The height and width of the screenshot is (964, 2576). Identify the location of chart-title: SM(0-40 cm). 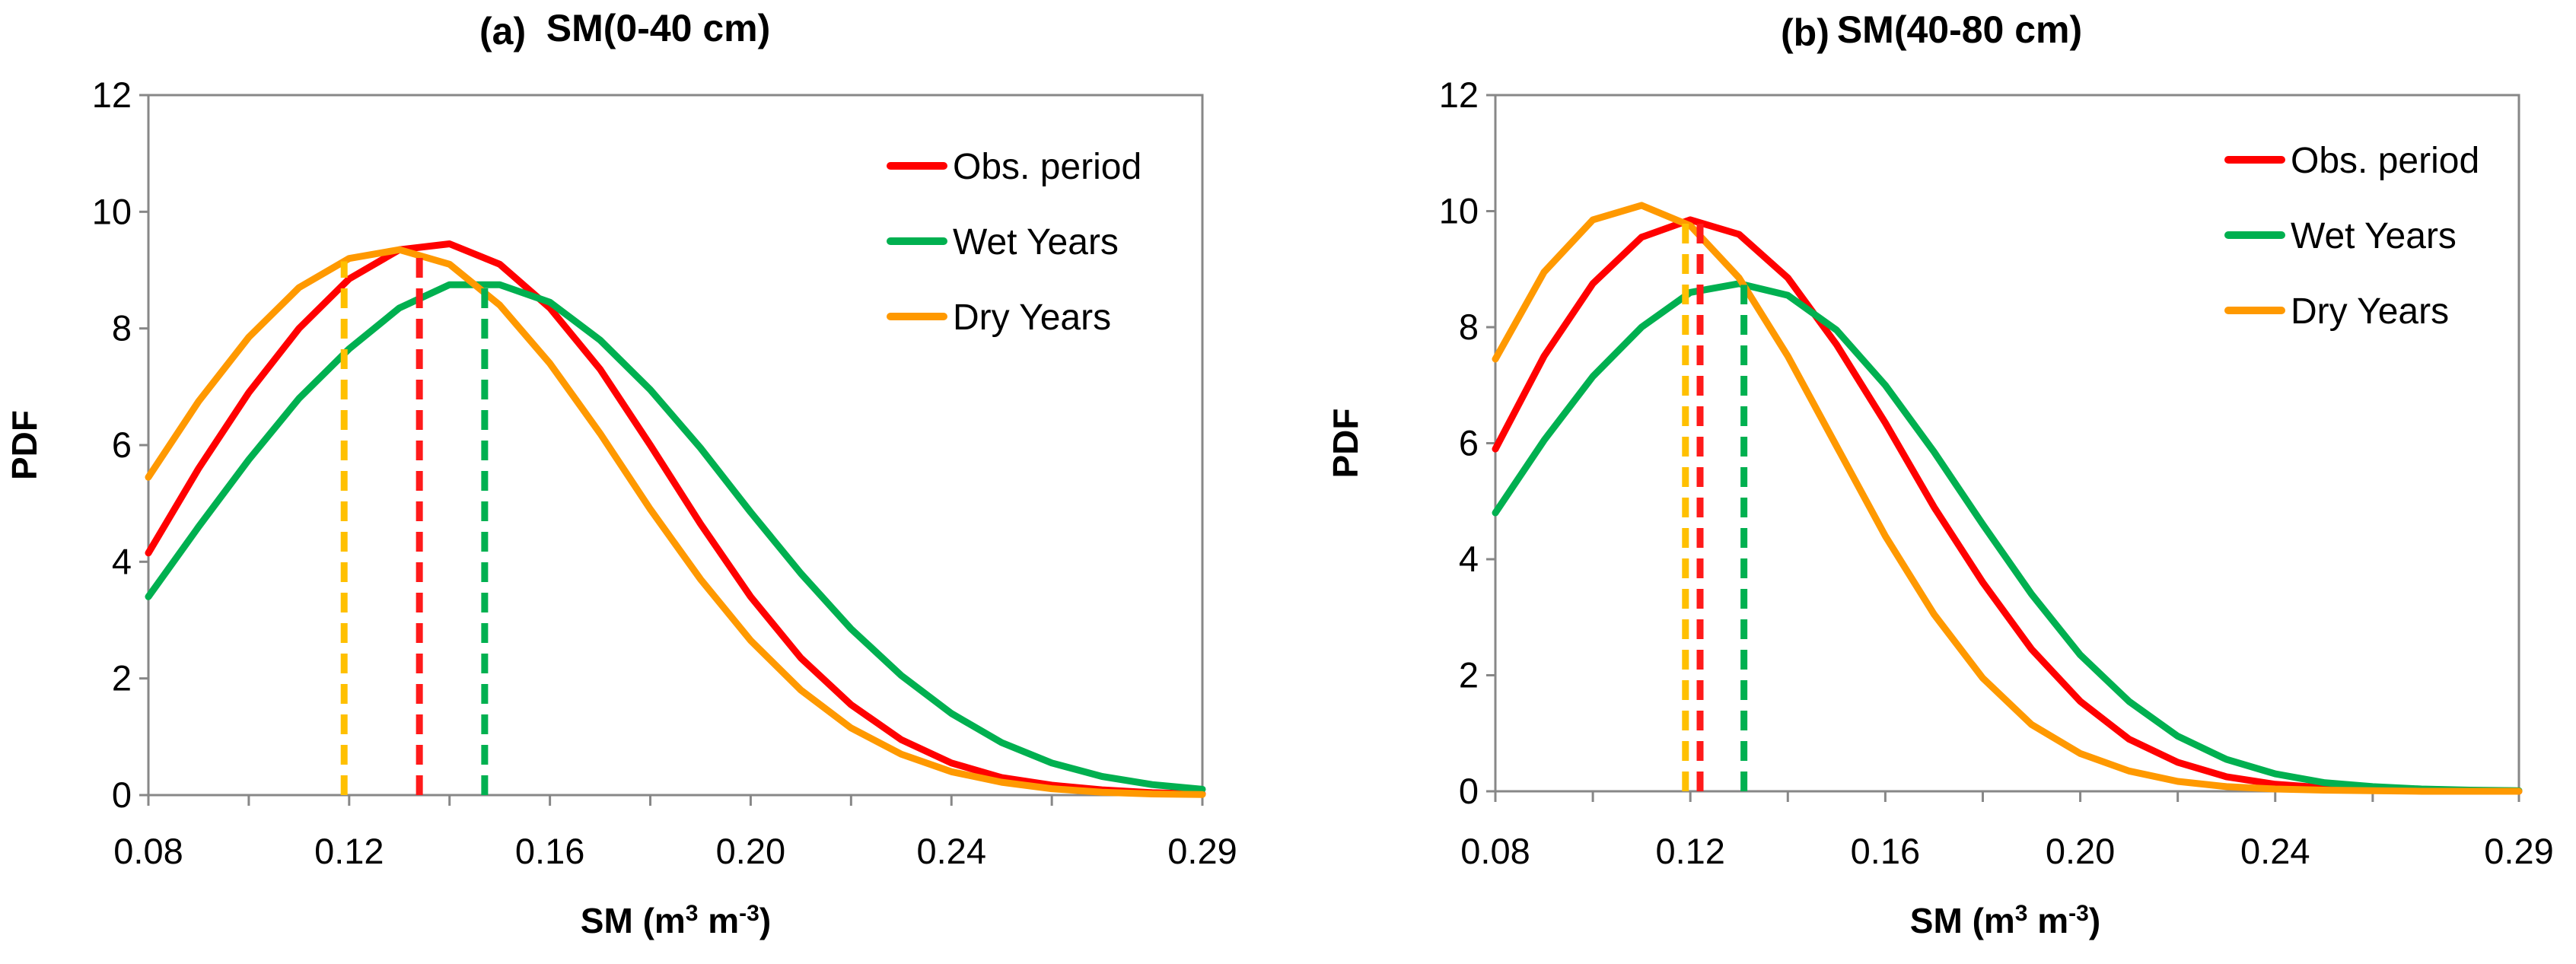
(658, 28).